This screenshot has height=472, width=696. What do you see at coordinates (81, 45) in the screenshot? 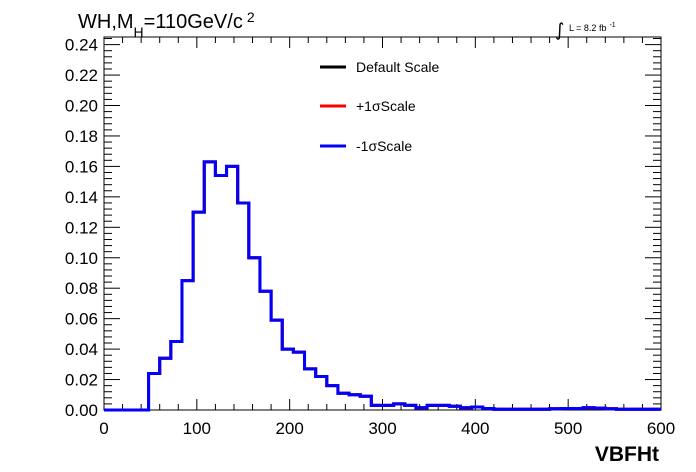
I see `y-tick-label: 0.24` at bounding box center [81, 45].